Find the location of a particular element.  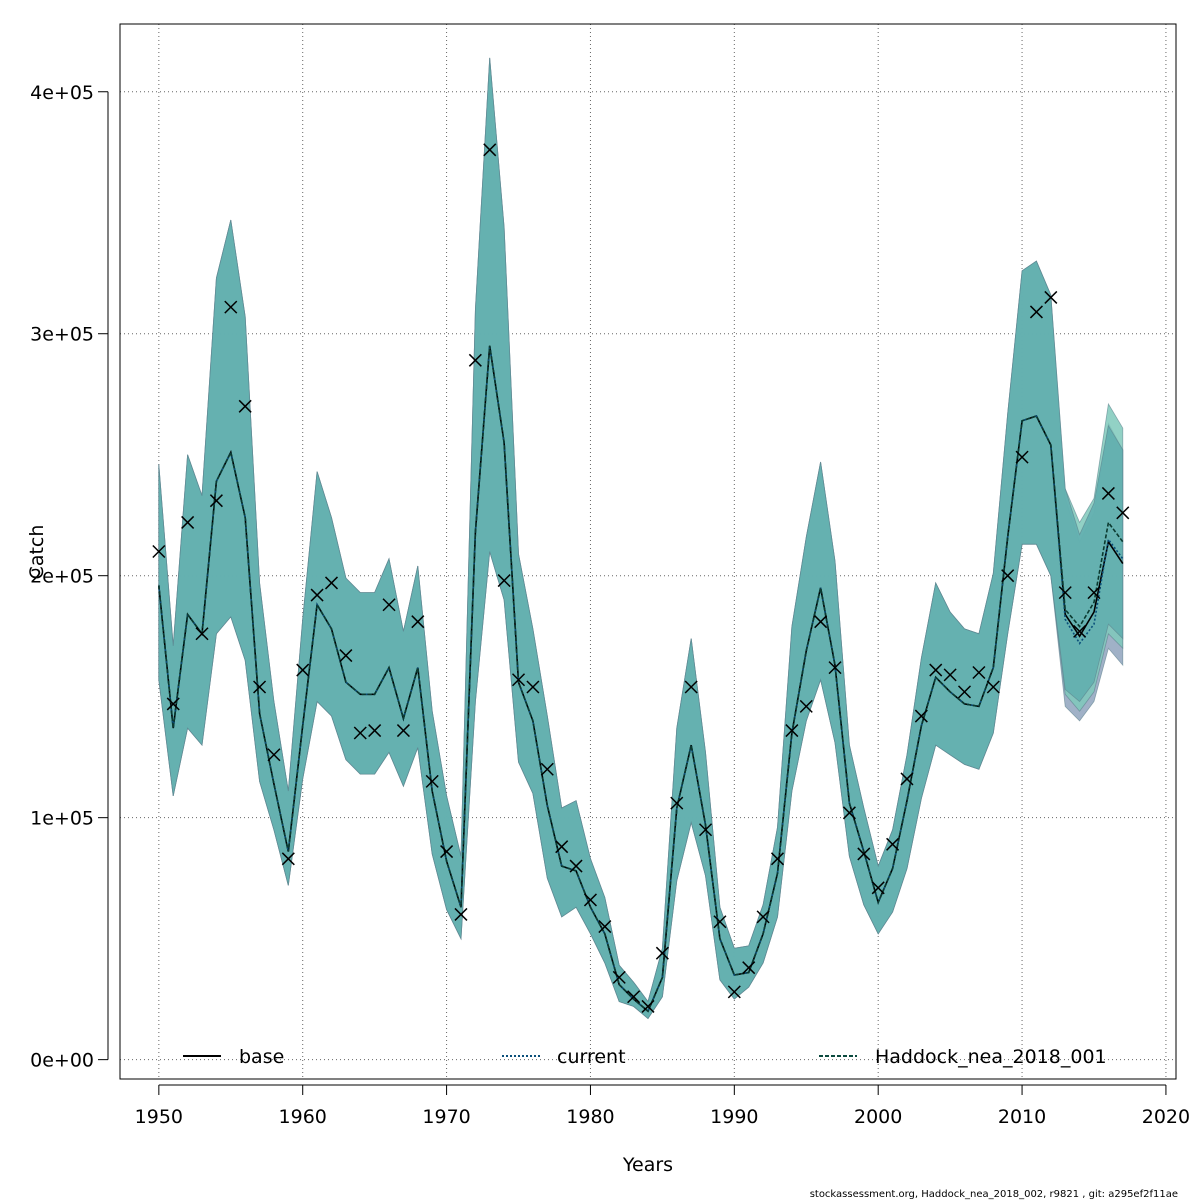

observed-point-1990 is located at coordinates (734, 992).